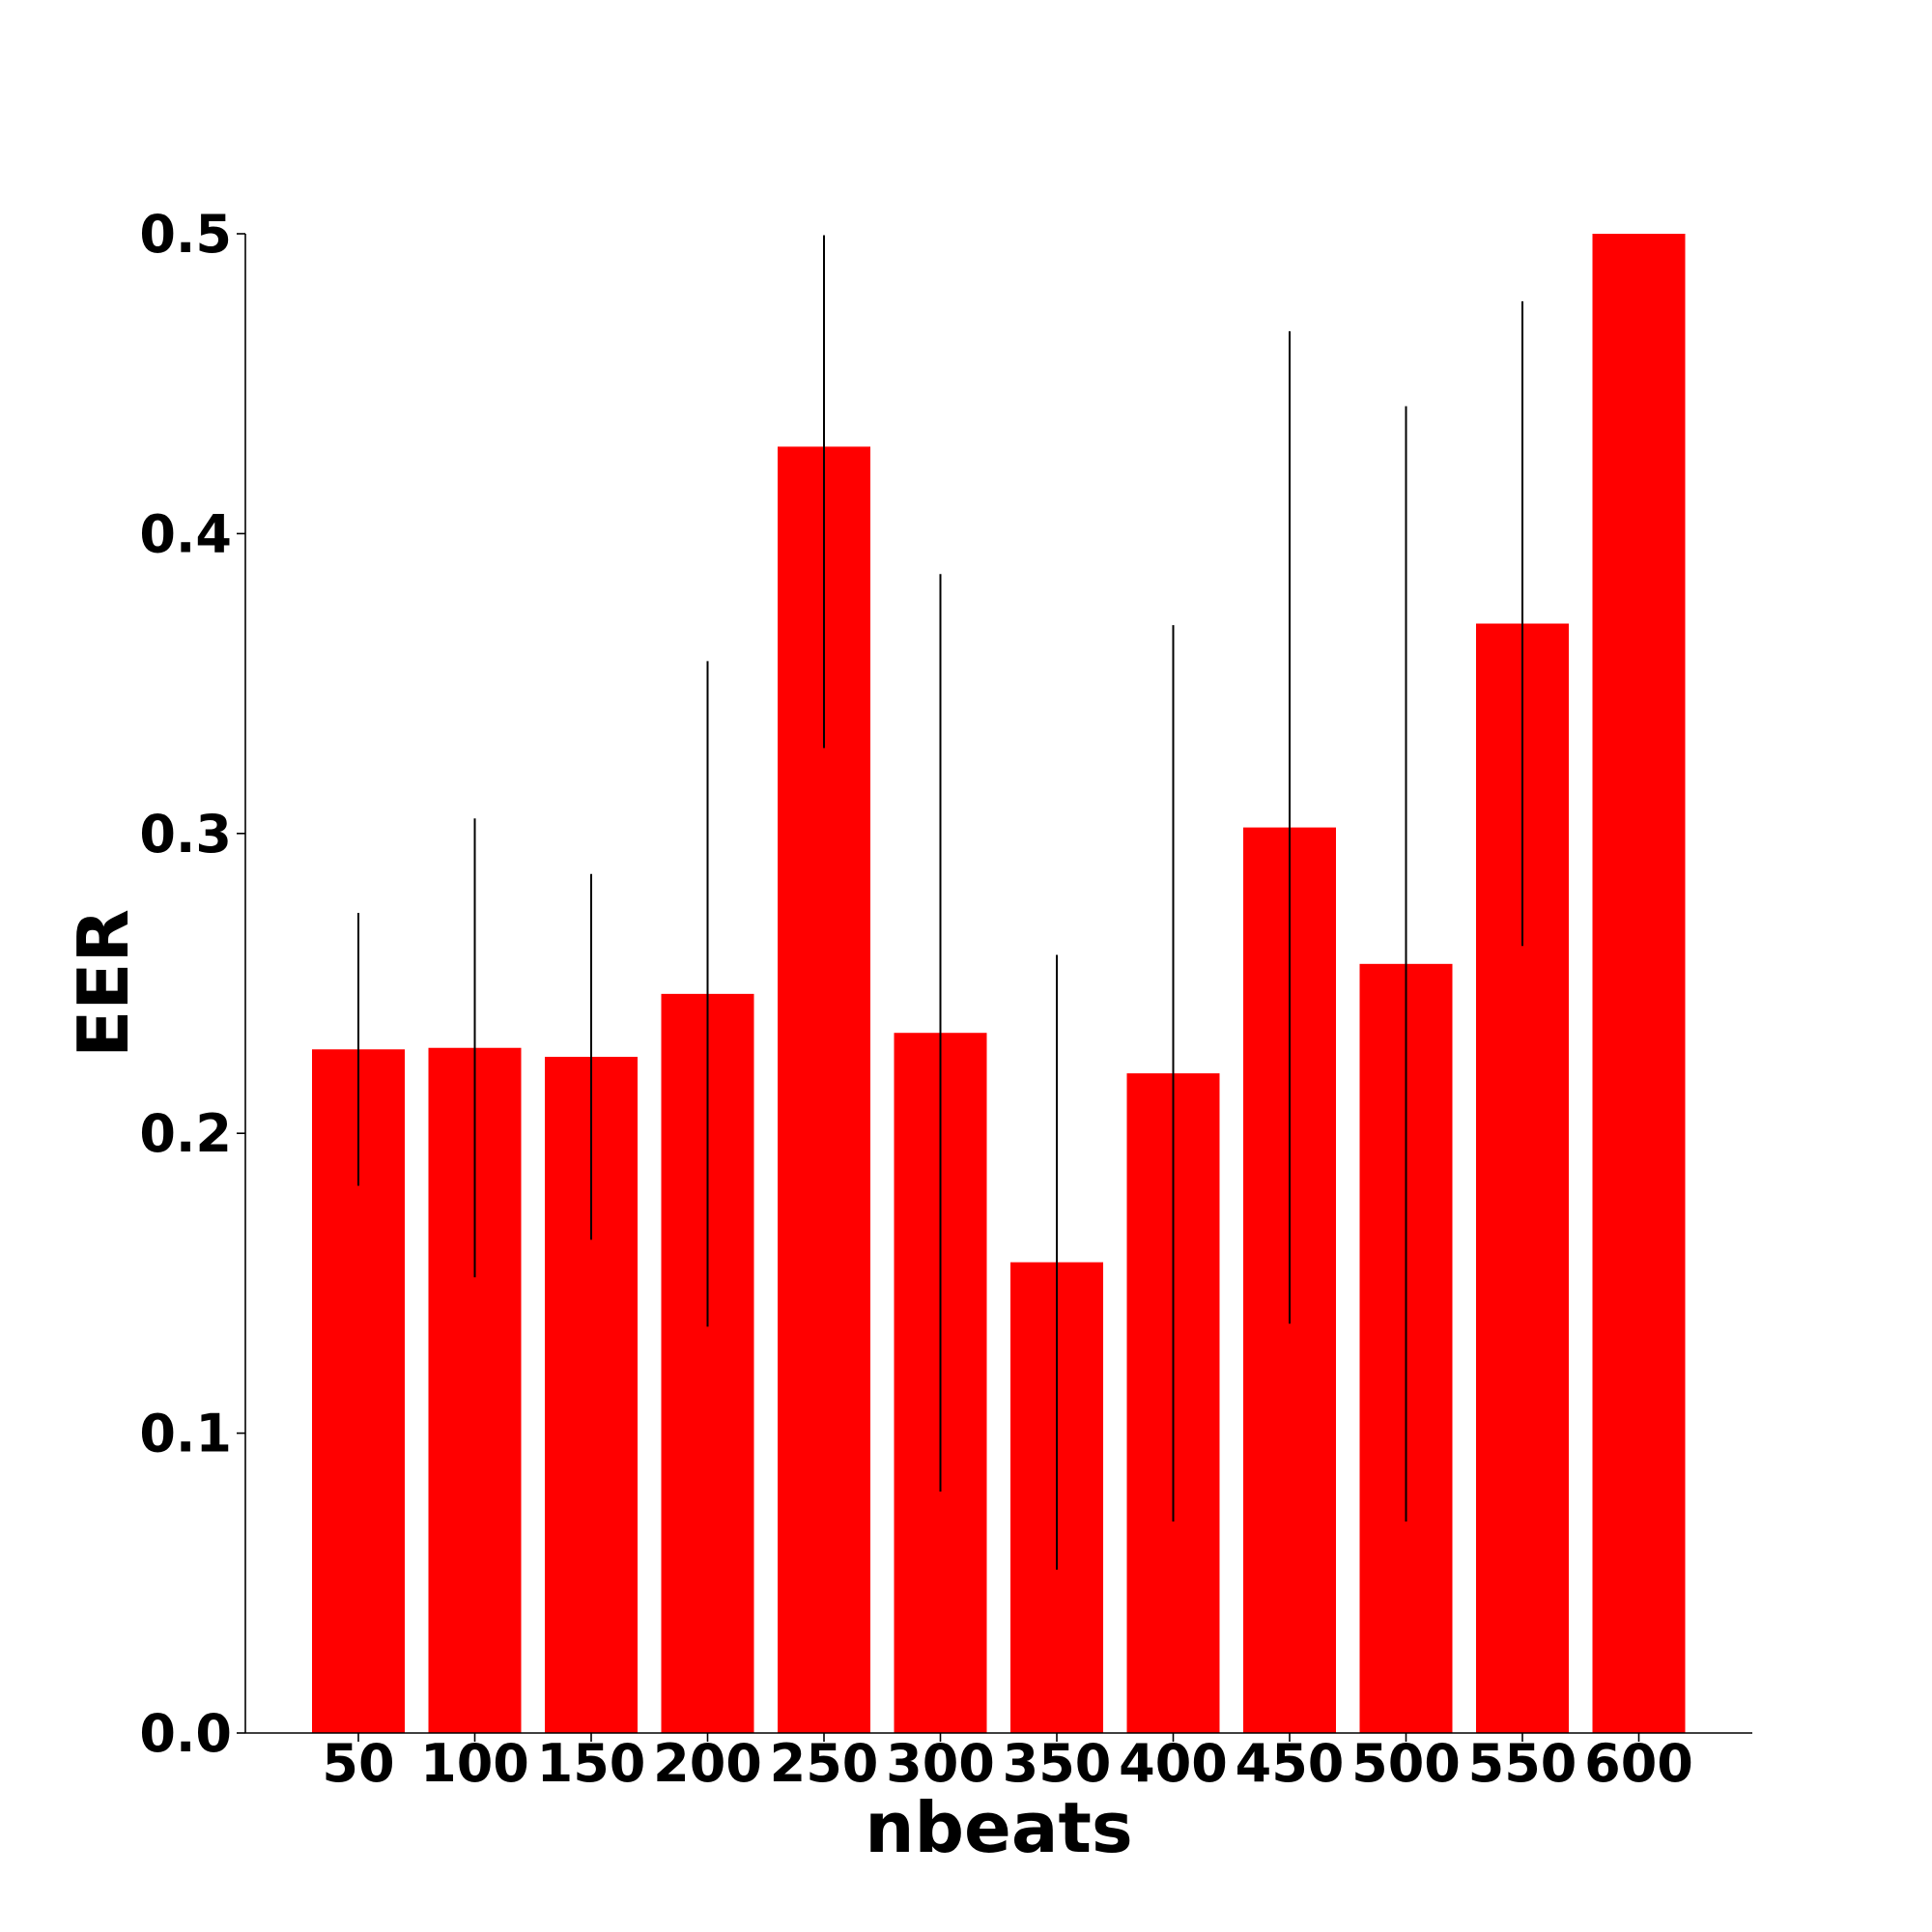 Image resolution: width=1932 pixels, height=1932 pixels. Describe the element at coordinates (1290, 1763) in the screenshot. I see `x-tick-label-450: 450` at that location.